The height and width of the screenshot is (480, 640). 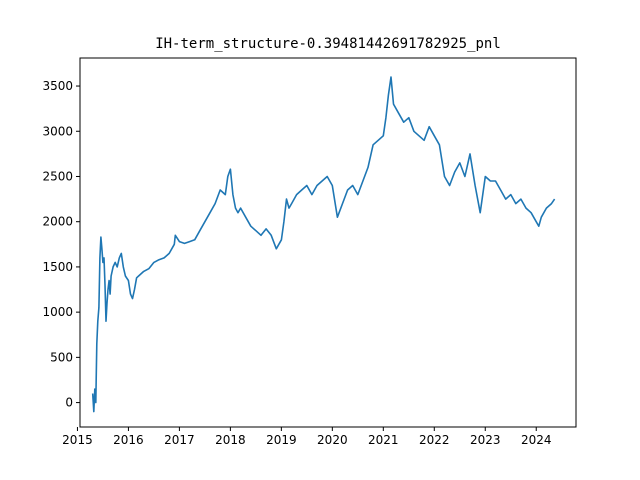 What do you see at coordinates (57, 267) in the screenshot?
I see `y-tick-label: 1500` at bounding box center [57, 267].